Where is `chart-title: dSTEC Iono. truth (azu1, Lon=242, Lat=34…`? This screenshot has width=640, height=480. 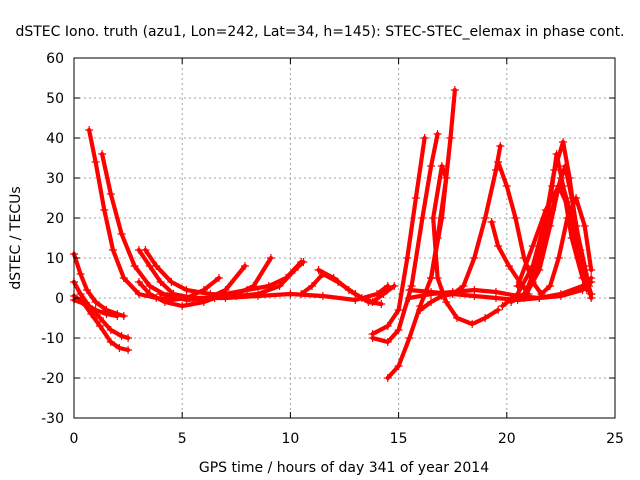
chart-title: dSTEC Iono. truth (azu1, Lon=242, Lat=34… is located at coordinates (319, 32).